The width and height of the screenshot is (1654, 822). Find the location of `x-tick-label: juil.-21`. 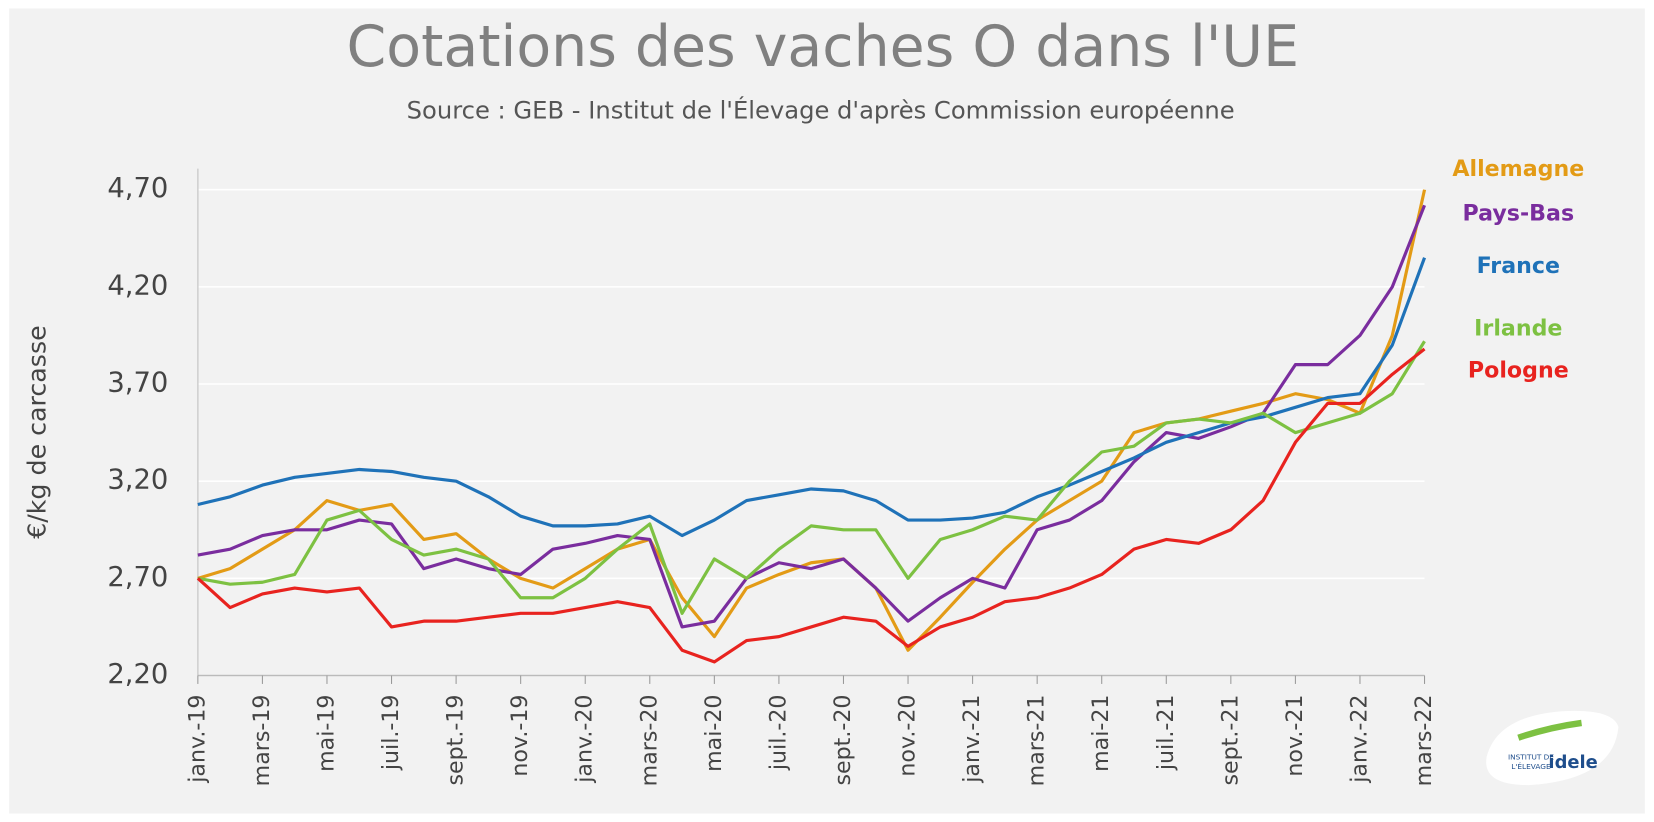

x-tick-label: juil.-21 is located at coordinates (1166, 732).